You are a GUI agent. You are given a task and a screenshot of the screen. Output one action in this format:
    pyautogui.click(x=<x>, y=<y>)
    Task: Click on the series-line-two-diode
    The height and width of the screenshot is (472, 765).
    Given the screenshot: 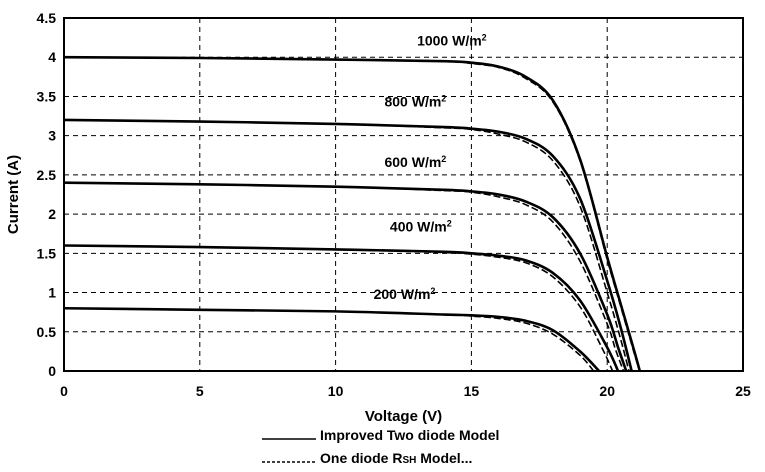 What is the action you would take?
    pyautogui.click(x=331, y=339)
    